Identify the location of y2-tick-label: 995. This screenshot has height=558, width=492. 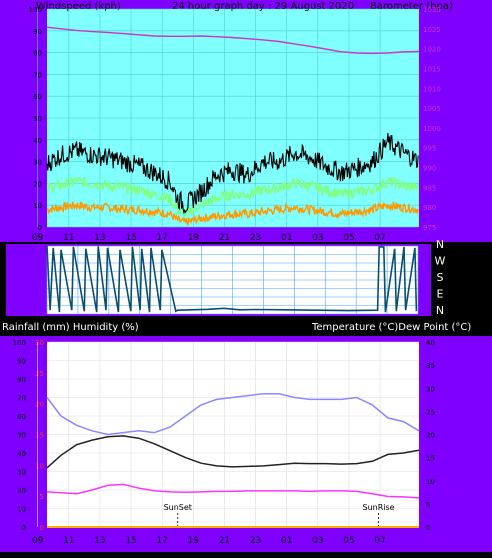
(429, 149).